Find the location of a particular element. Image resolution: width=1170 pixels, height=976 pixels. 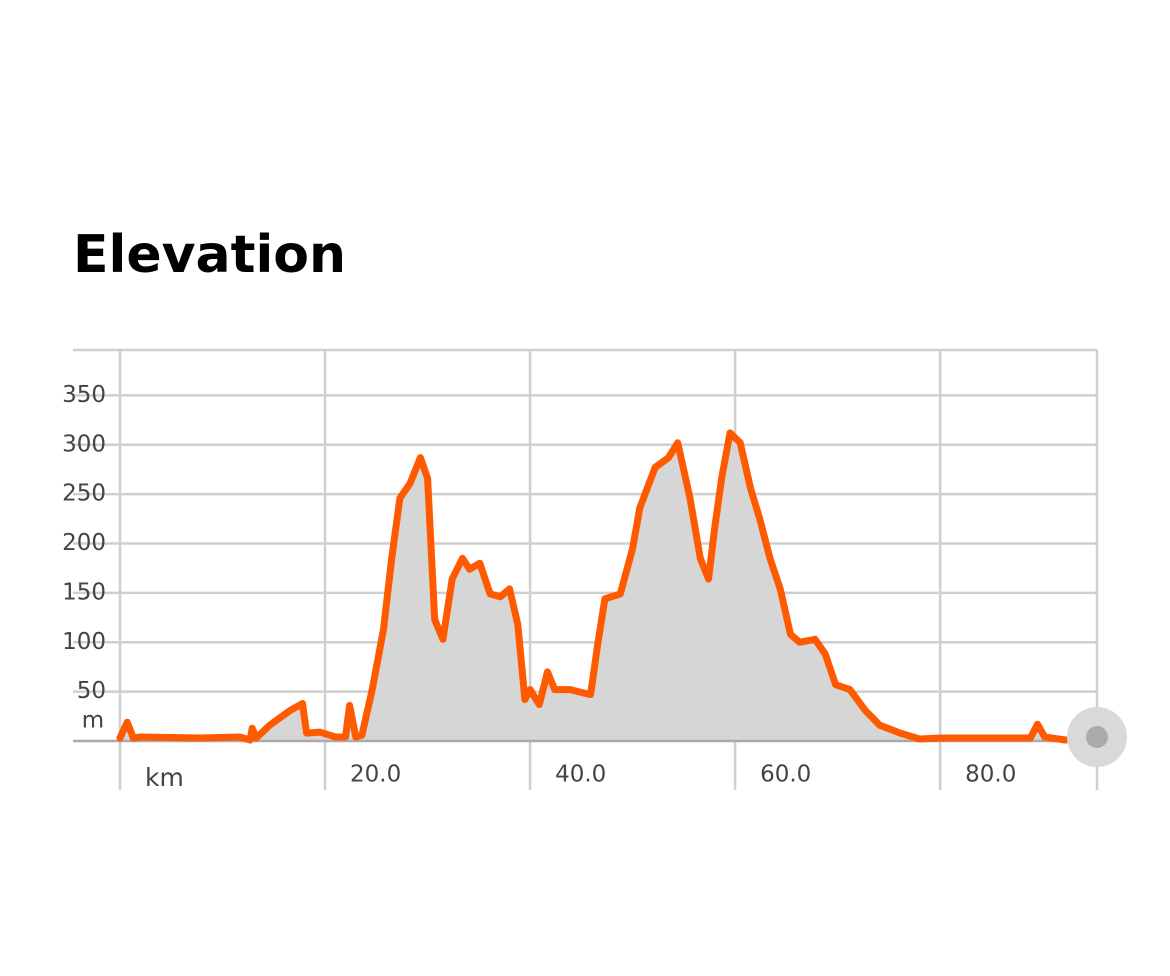

y-tick-label: 300 is located at coordinates (84, 444).